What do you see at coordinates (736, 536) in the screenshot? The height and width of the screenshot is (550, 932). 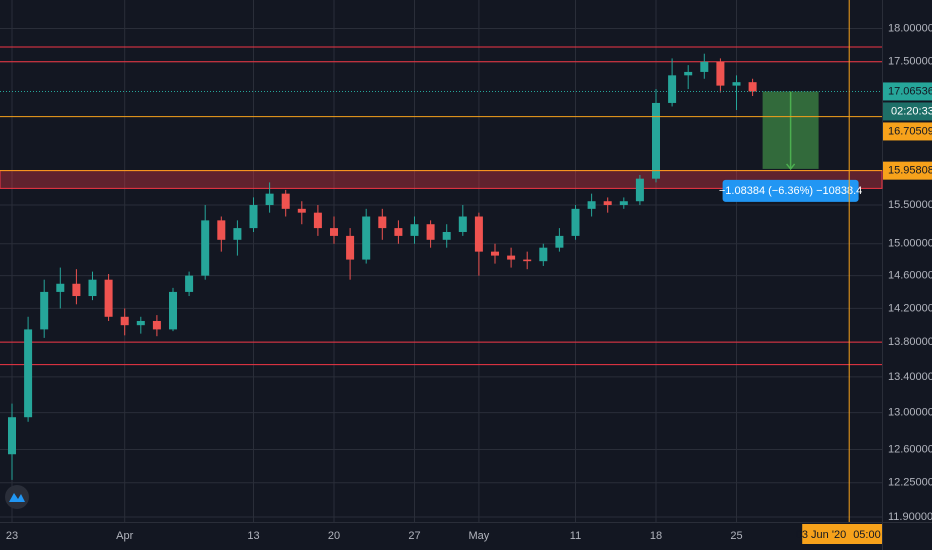 I see `x-tick-label: 25` at bounding box center [736, 536].